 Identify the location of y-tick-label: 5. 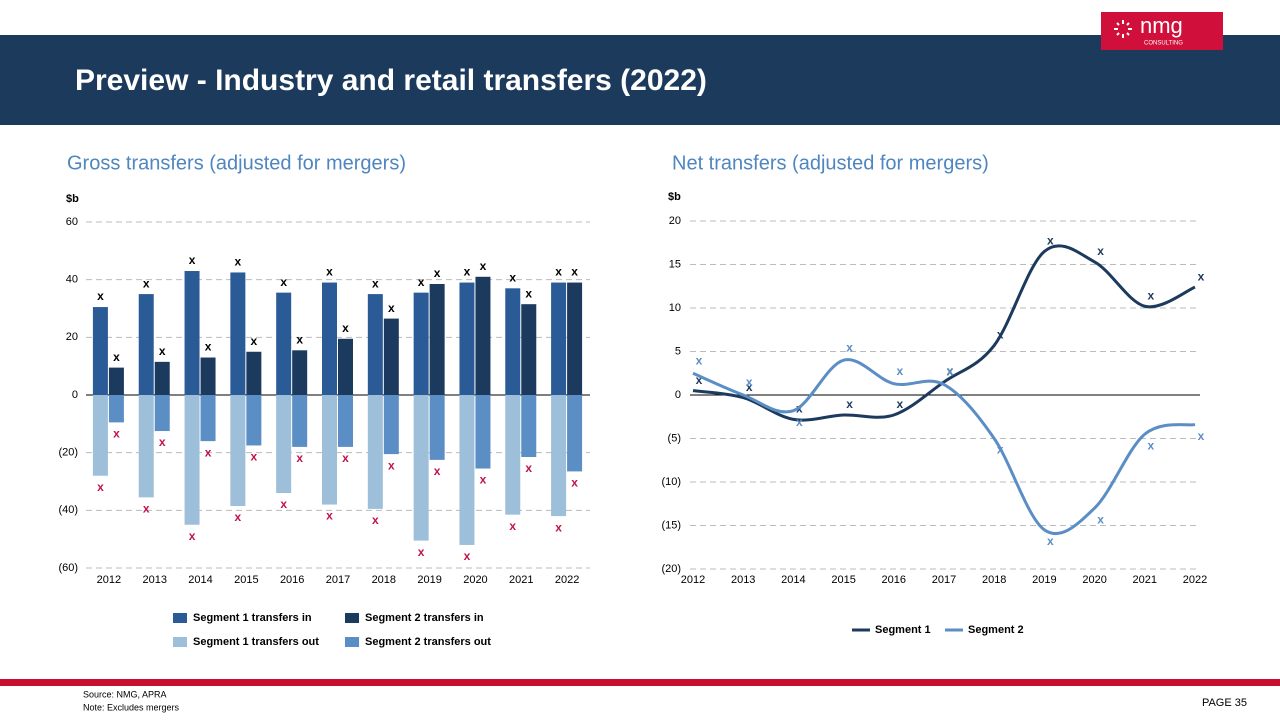
(678, 351).